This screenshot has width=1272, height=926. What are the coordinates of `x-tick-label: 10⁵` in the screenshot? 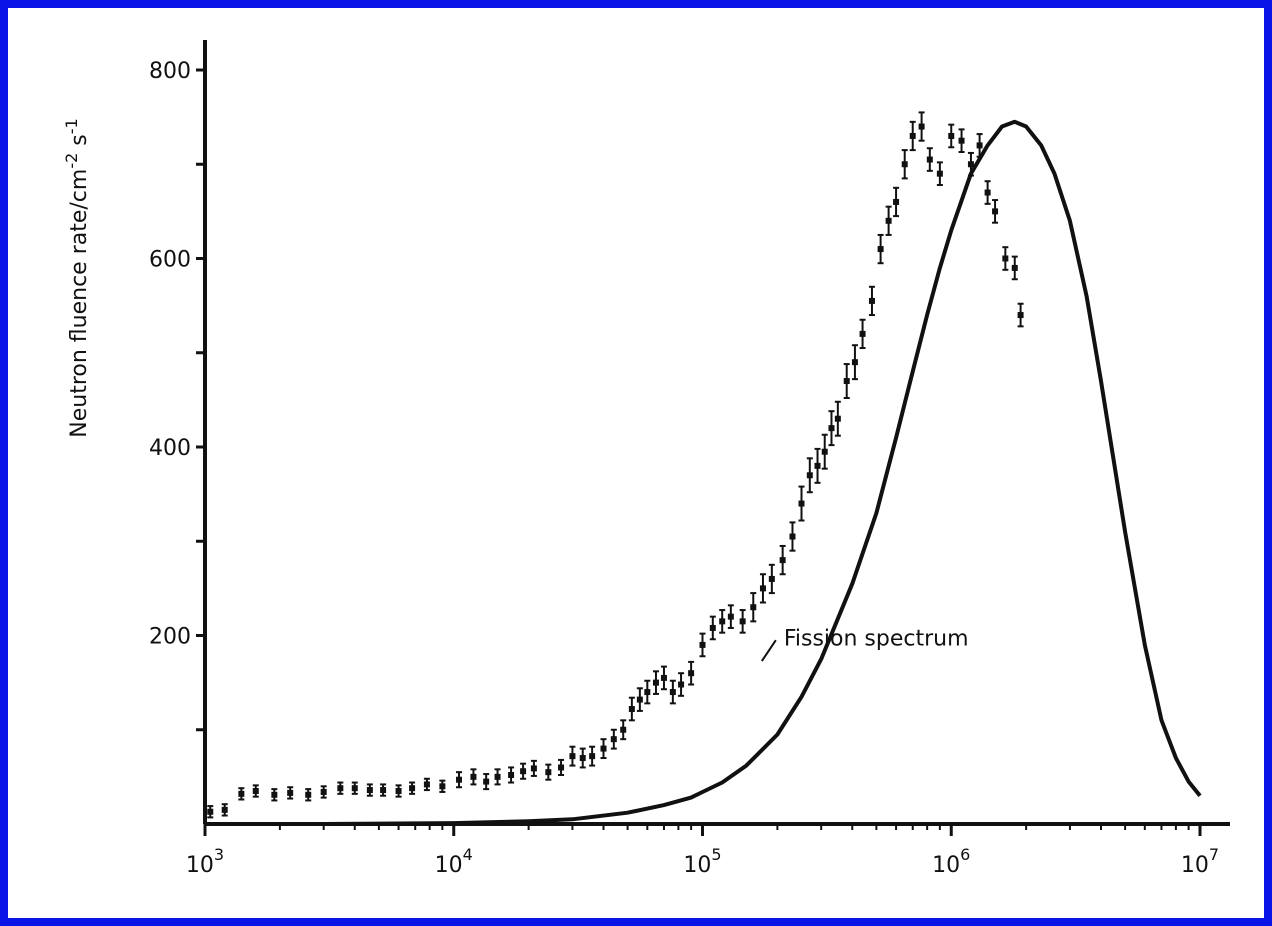 It's located at (702, 861).